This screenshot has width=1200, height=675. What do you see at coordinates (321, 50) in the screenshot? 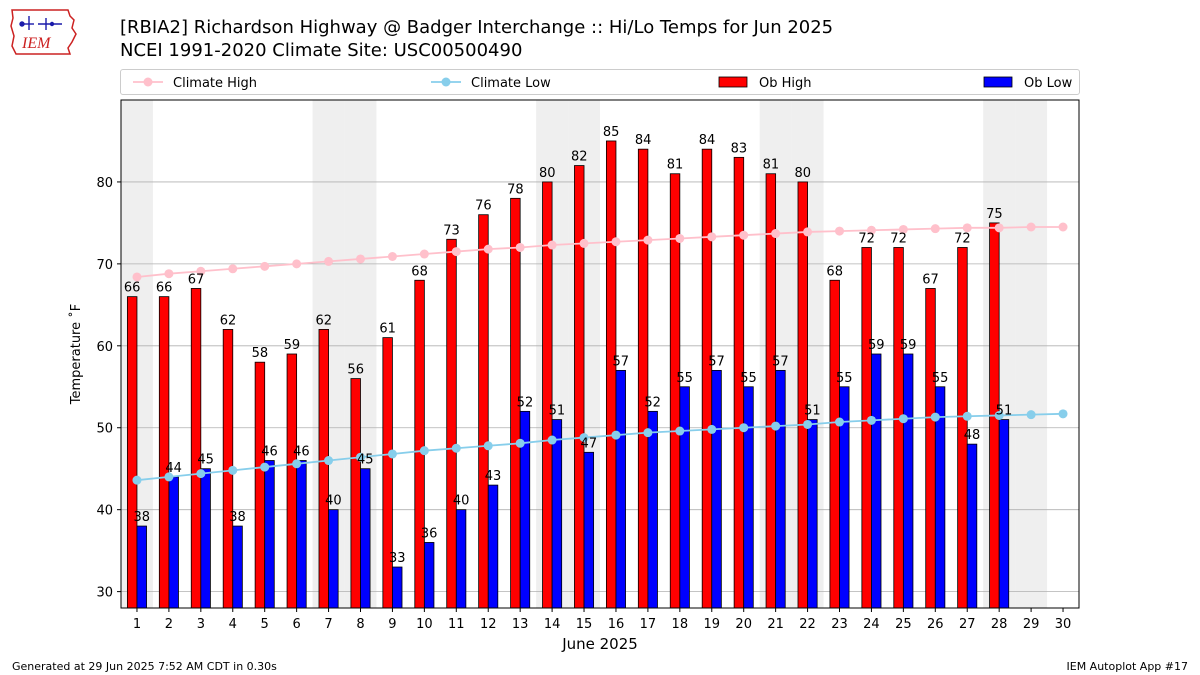
I see `chart-subtitle: NCEI 1991-2020 Climate Site: USC00500490` at bounding box center [321, 50].